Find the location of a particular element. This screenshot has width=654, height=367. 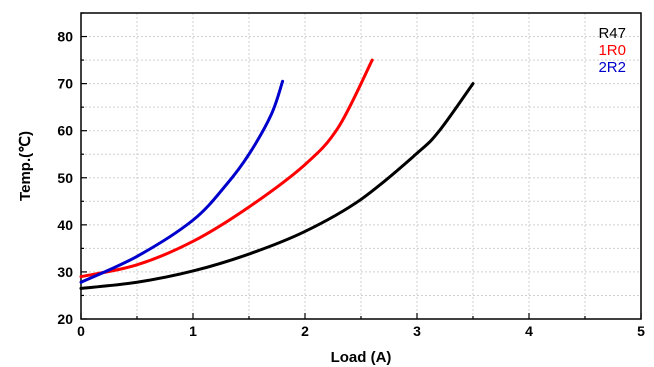

x-axis-title: Load (A) is located at coordinates (361, 357).